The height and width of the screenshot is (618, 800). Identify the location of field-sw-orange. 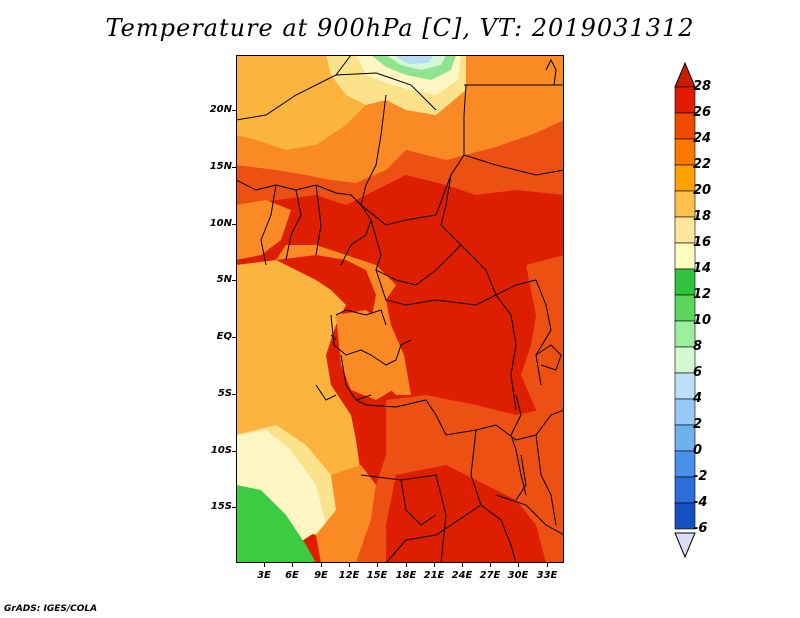
(346, 514).